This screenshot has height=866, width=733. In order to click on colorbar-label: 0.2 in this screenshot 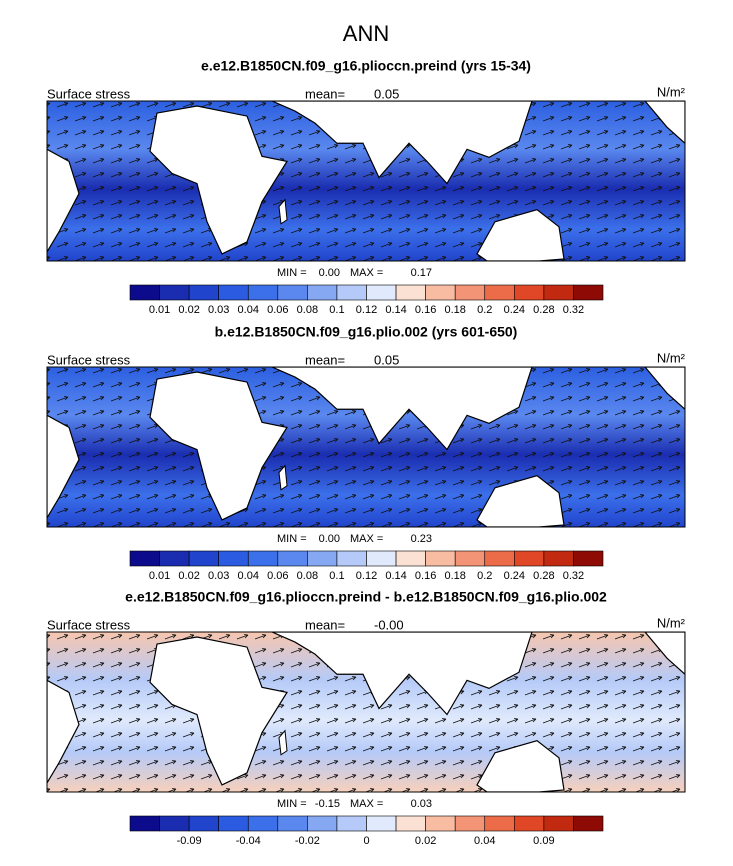, I will do `click(484, 310)`.